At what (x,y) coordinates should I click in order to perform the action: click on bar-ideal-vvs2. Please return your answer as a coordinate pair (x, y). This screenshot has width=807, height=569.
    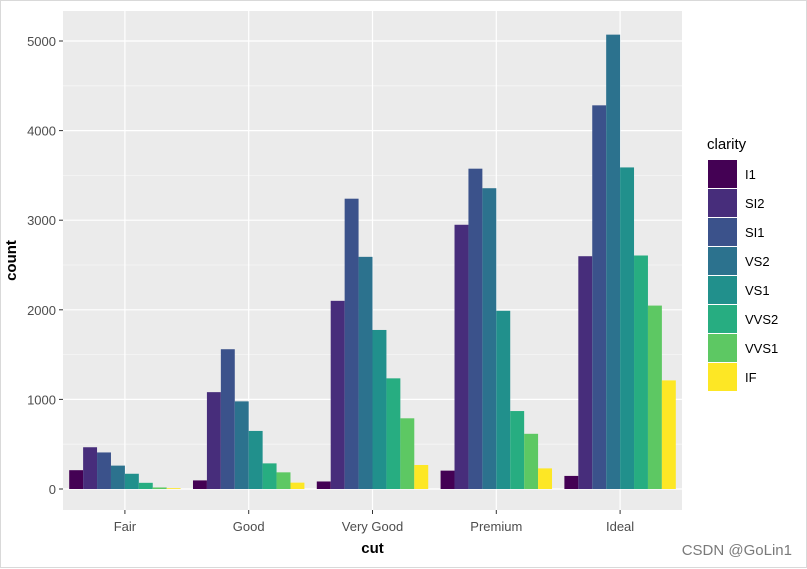
    Looking at the image, I should click on (641, 372).